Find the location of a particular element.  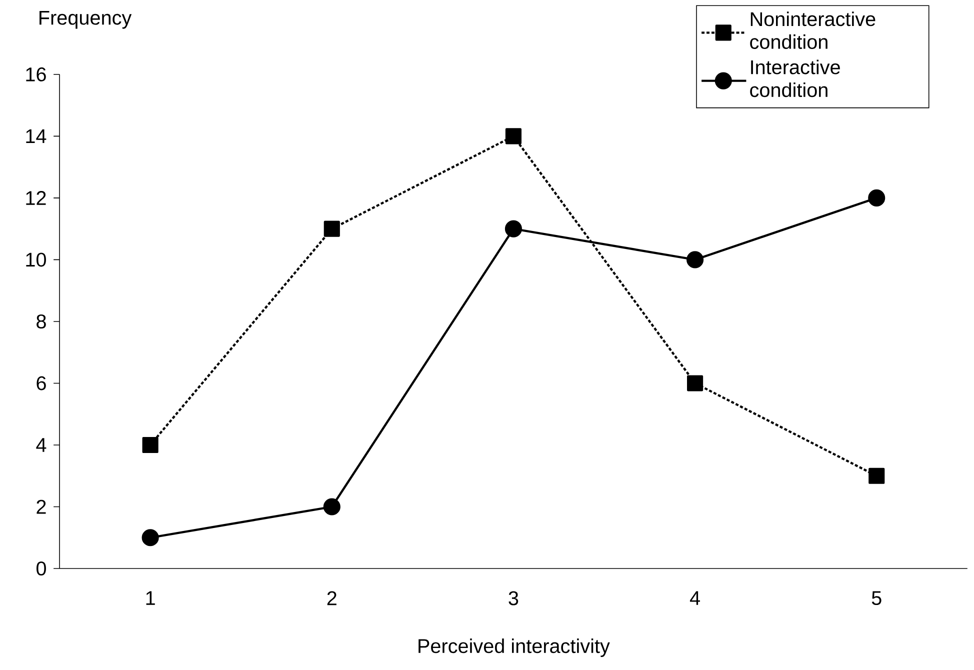

x-tick-label: 1 is located at coordinates (150, 598).